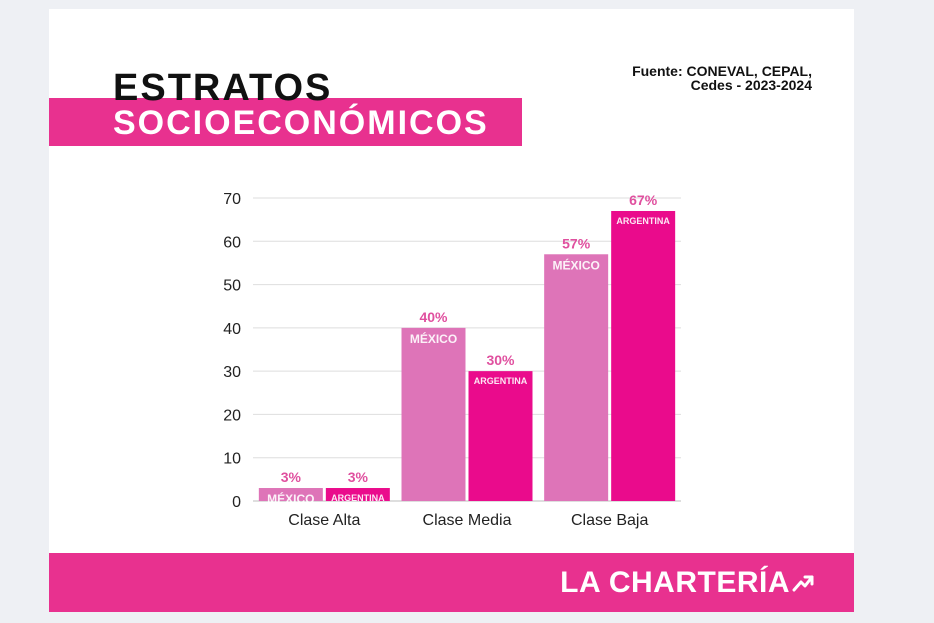  I want to click on x-tick-label: Clase Media, so click(467, 520).